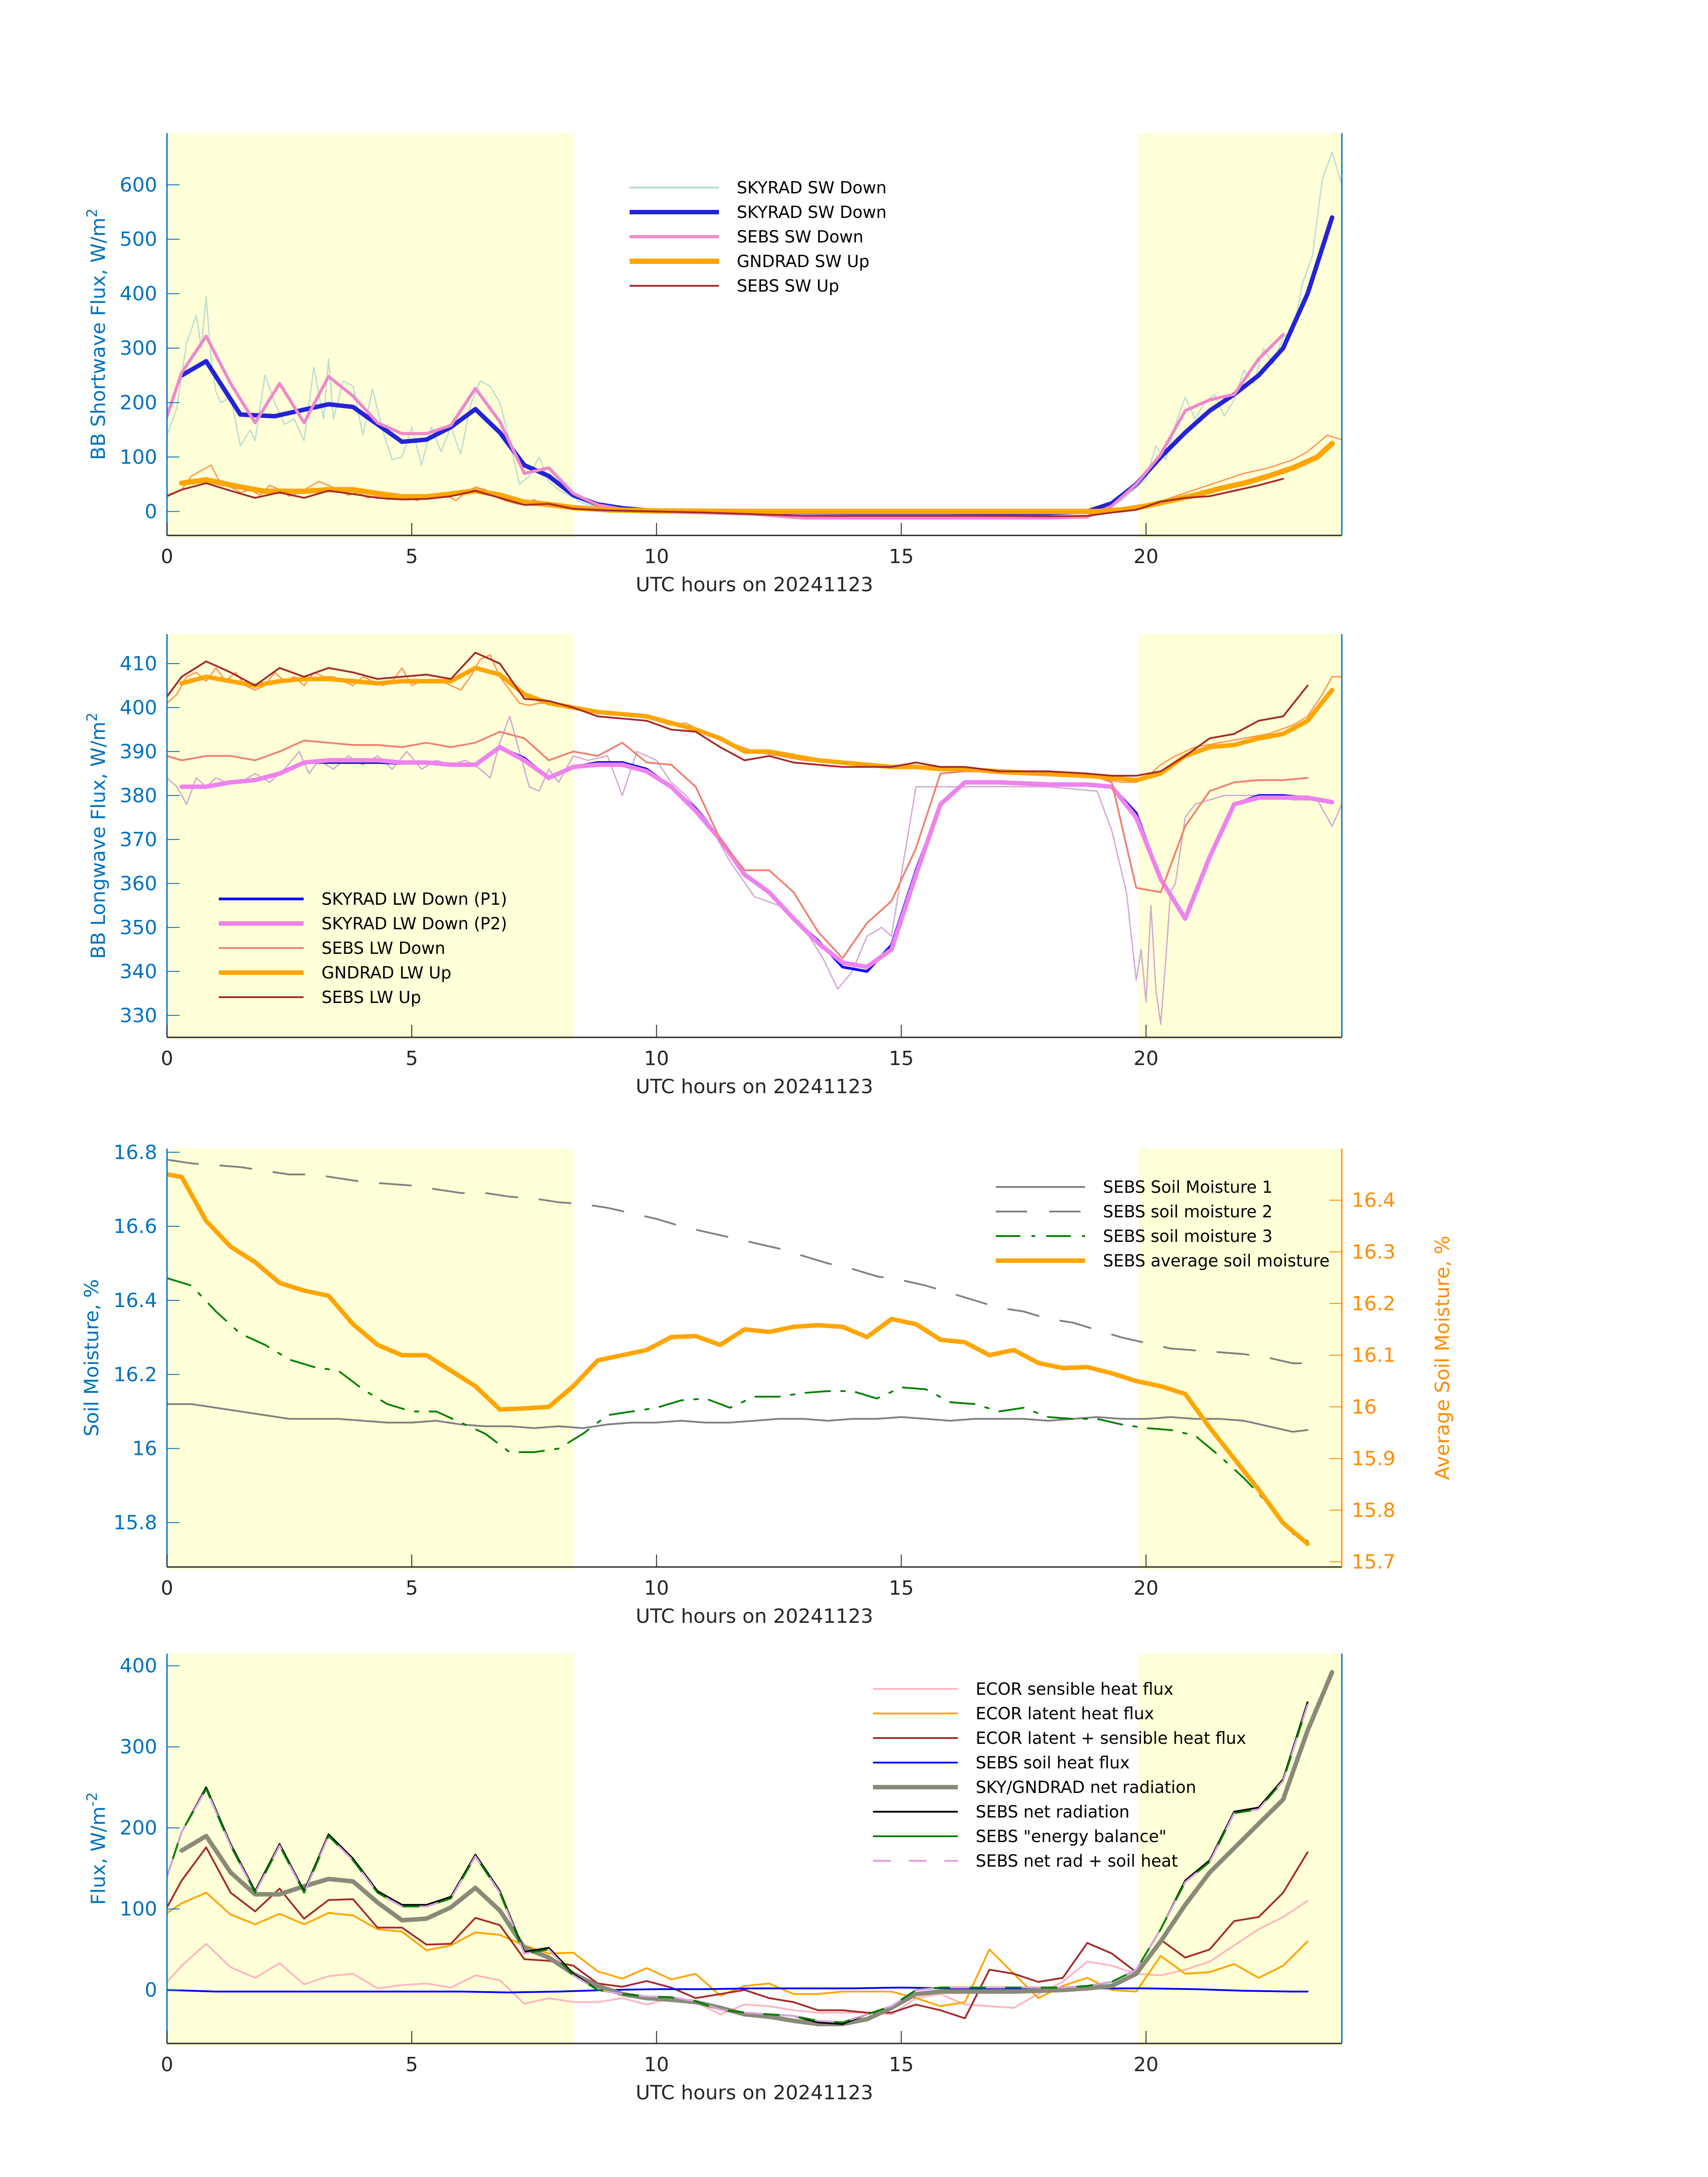  Describe the element at coordinates (1071, 1836) in the screenshot. I see `legend-entry: SEBS "energy balance"` at that location.